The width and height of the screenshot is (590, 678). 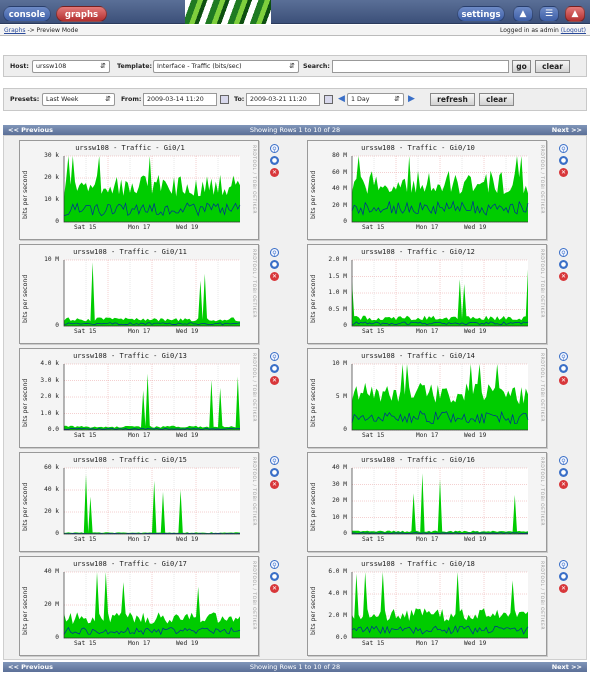 I want to click on y-tick-label: 2.0 k, so click(x=49, y=396).